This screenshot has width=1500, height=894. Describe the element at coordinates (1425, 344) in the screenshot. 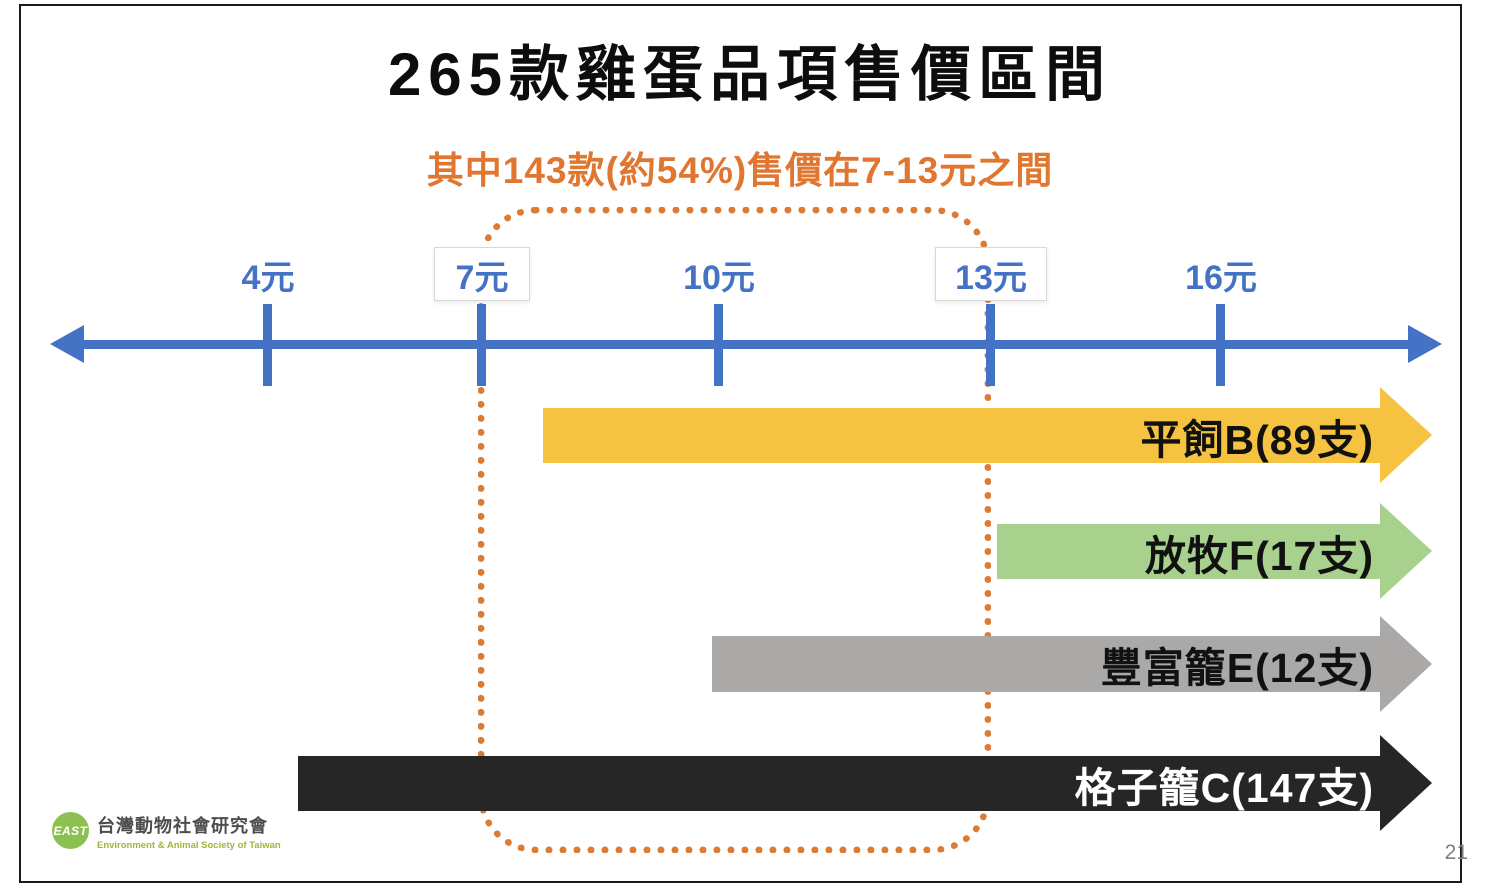

I see `axis-right-arrow-icon` at that location.